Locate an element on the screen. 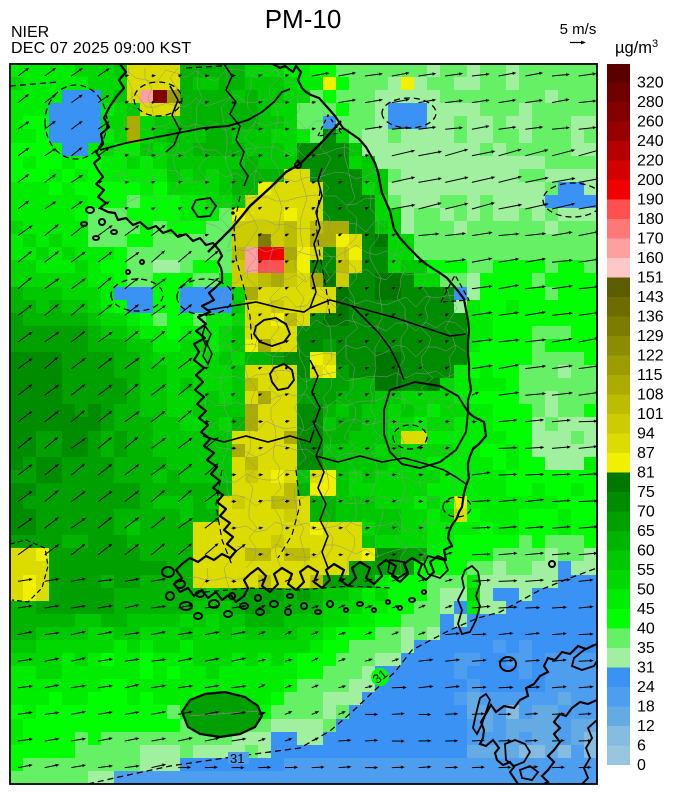 Image resolution: width=673 pixels, height=800 pixels. svg-text: 220 is located at coordinates (650, 161).